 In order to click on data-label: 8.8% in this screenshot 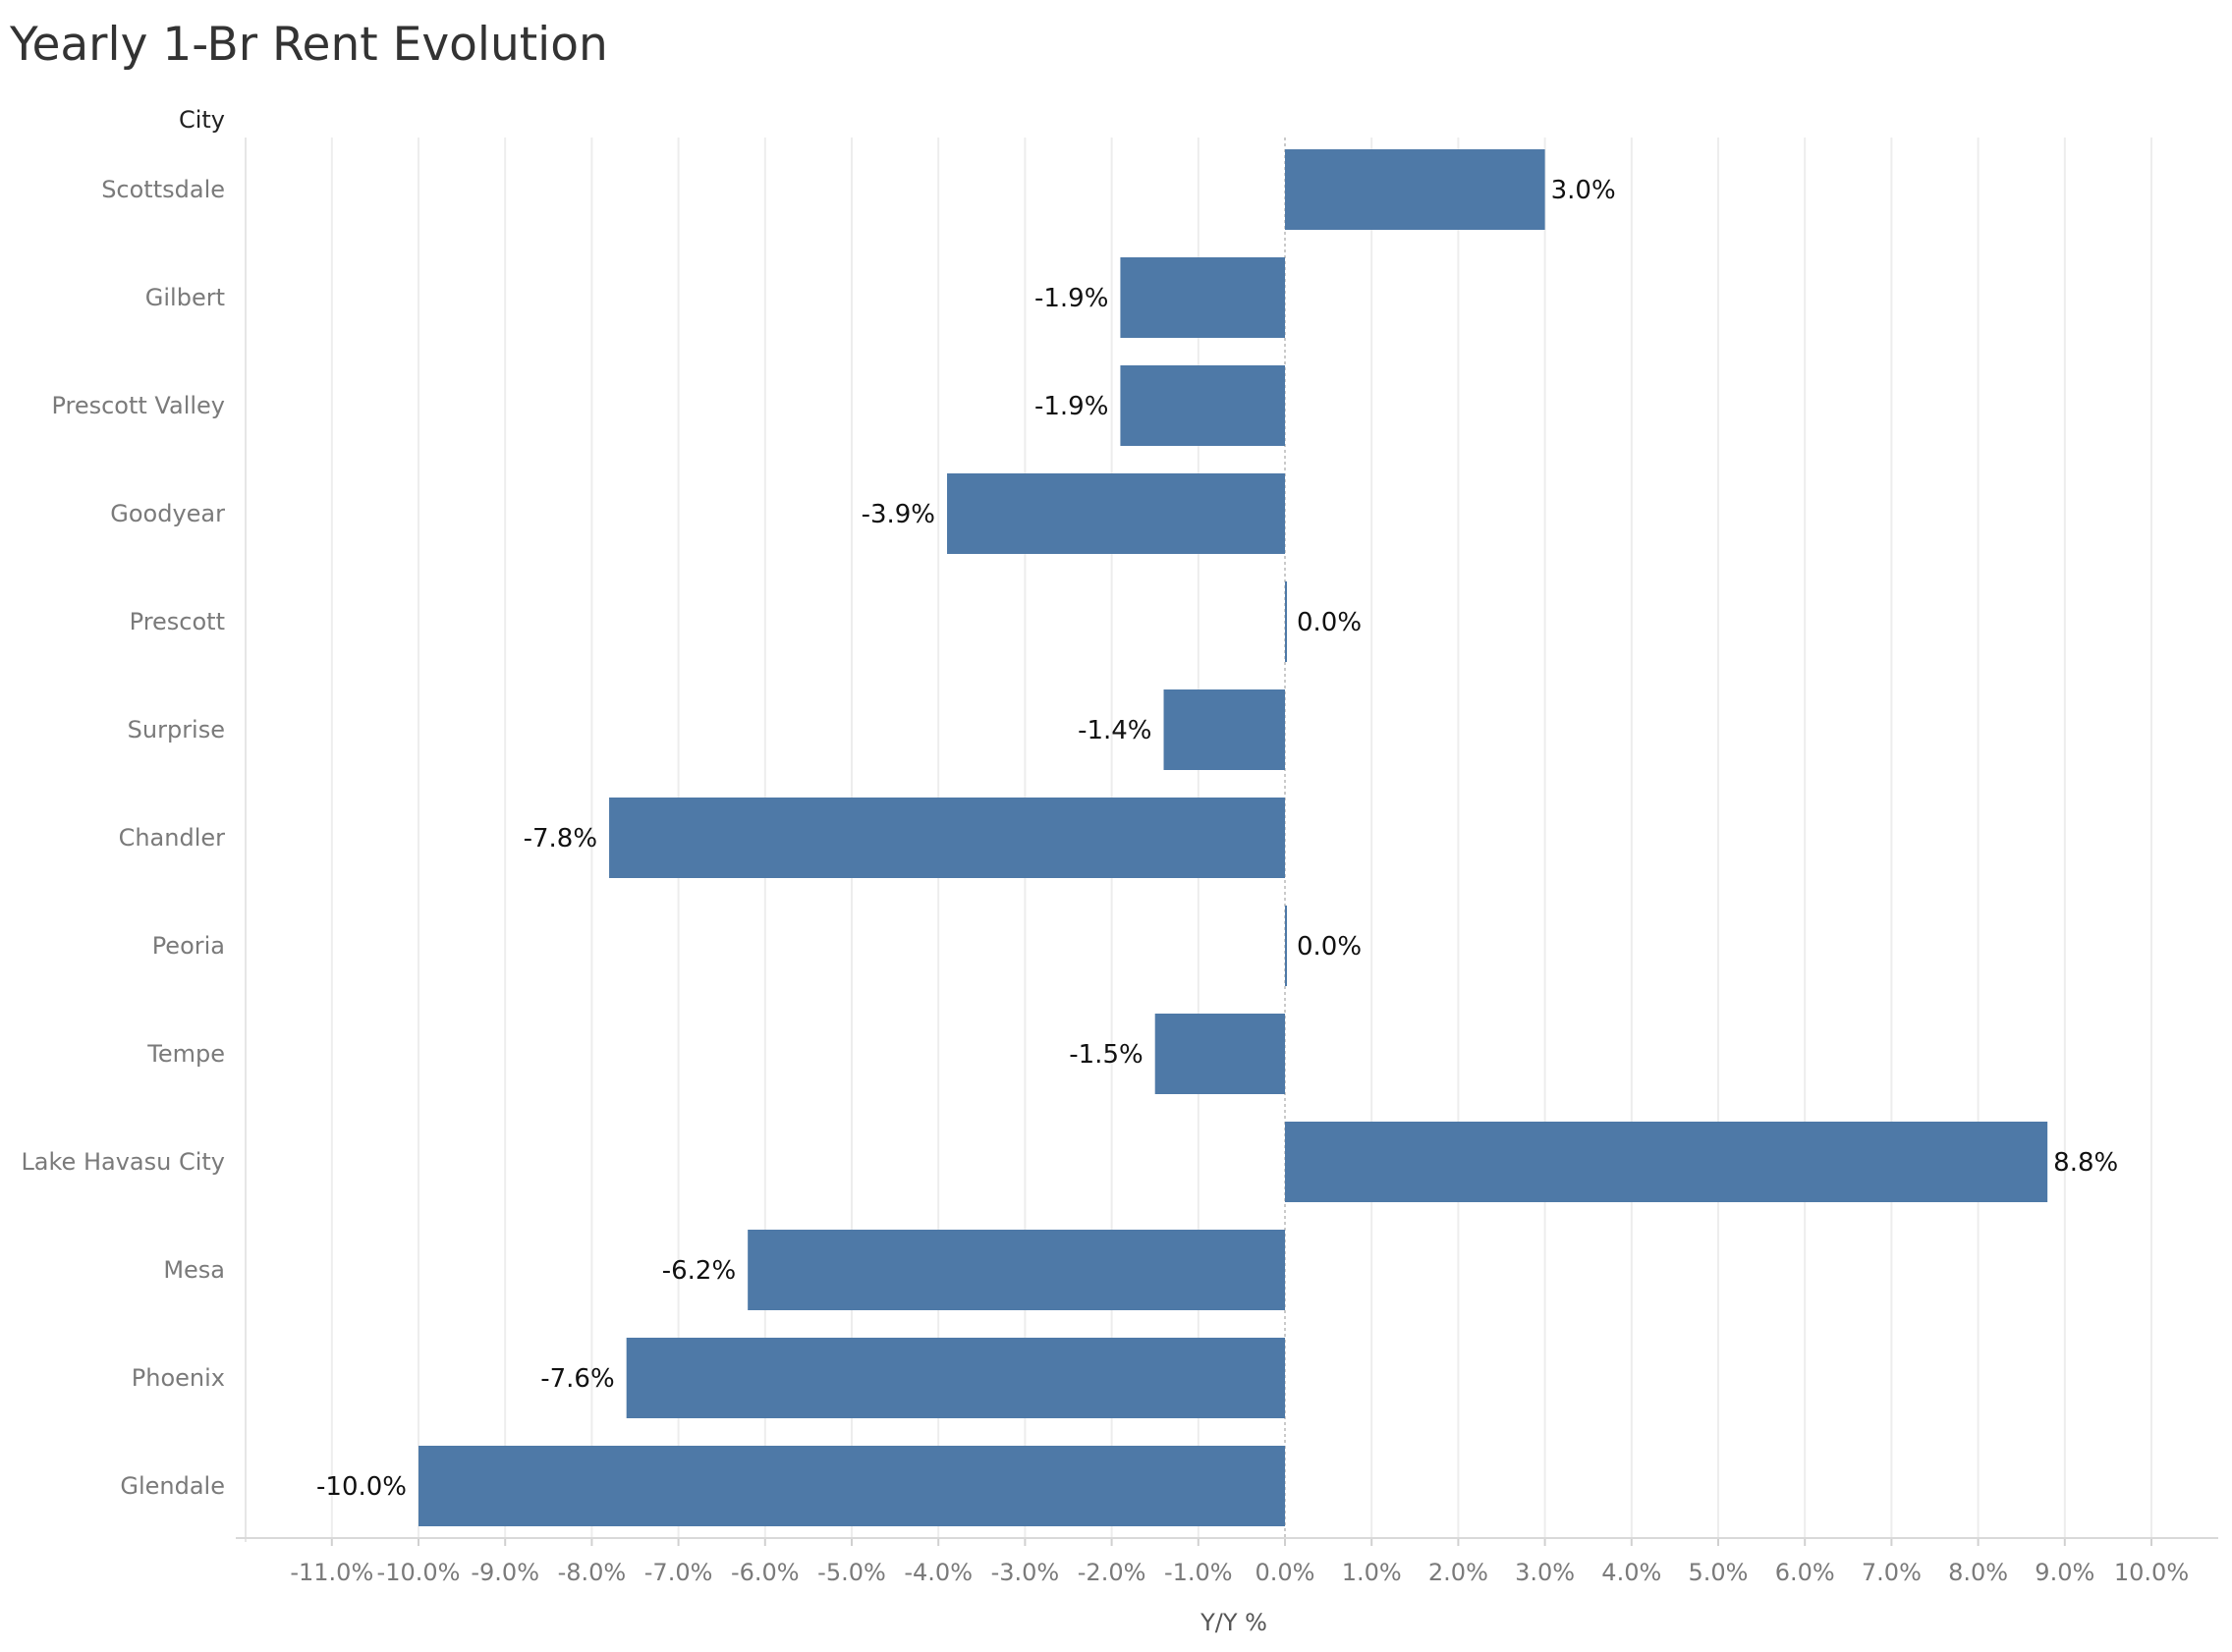, I will do `click(2085, 1163)`.